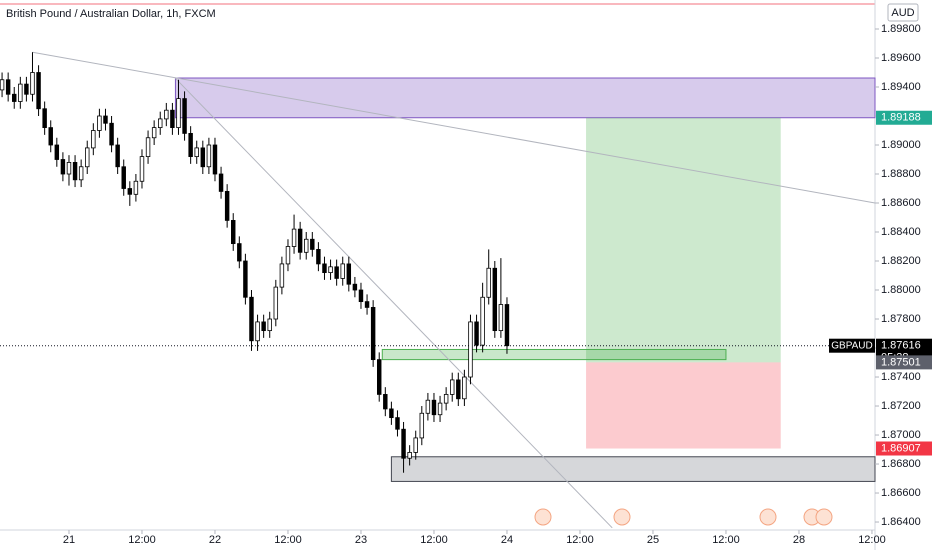  I want to click on y-tick-label: 1.86600, so click(901, 493).